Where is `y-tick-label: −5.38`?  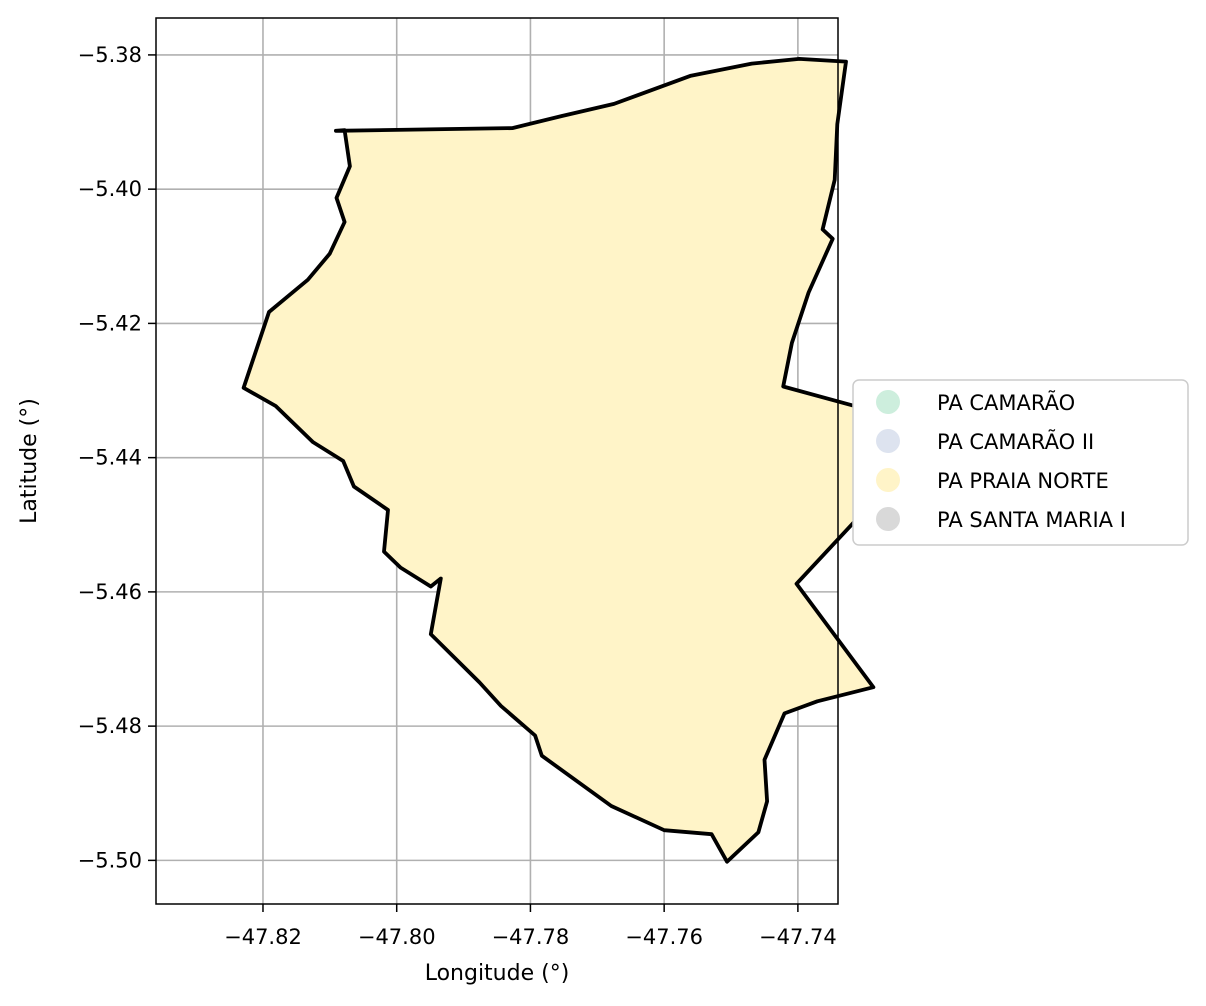
y-tick-label: −5.38 is located at coordinates (110, 55).